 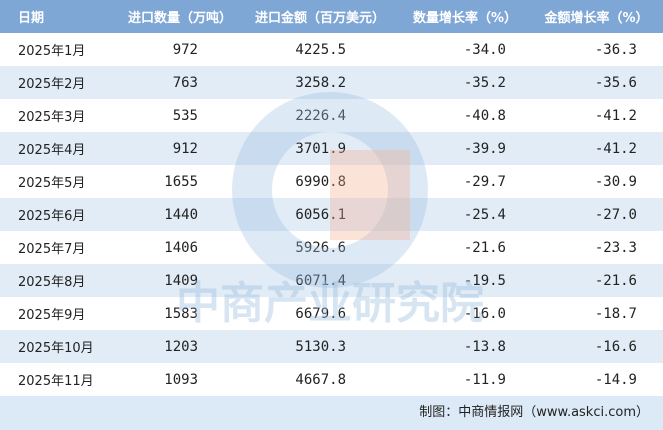 What do you see at coordinates (320, 115) in the screenshot?
I see `value-cell: 2226.4` at bounding box center [320, 115].